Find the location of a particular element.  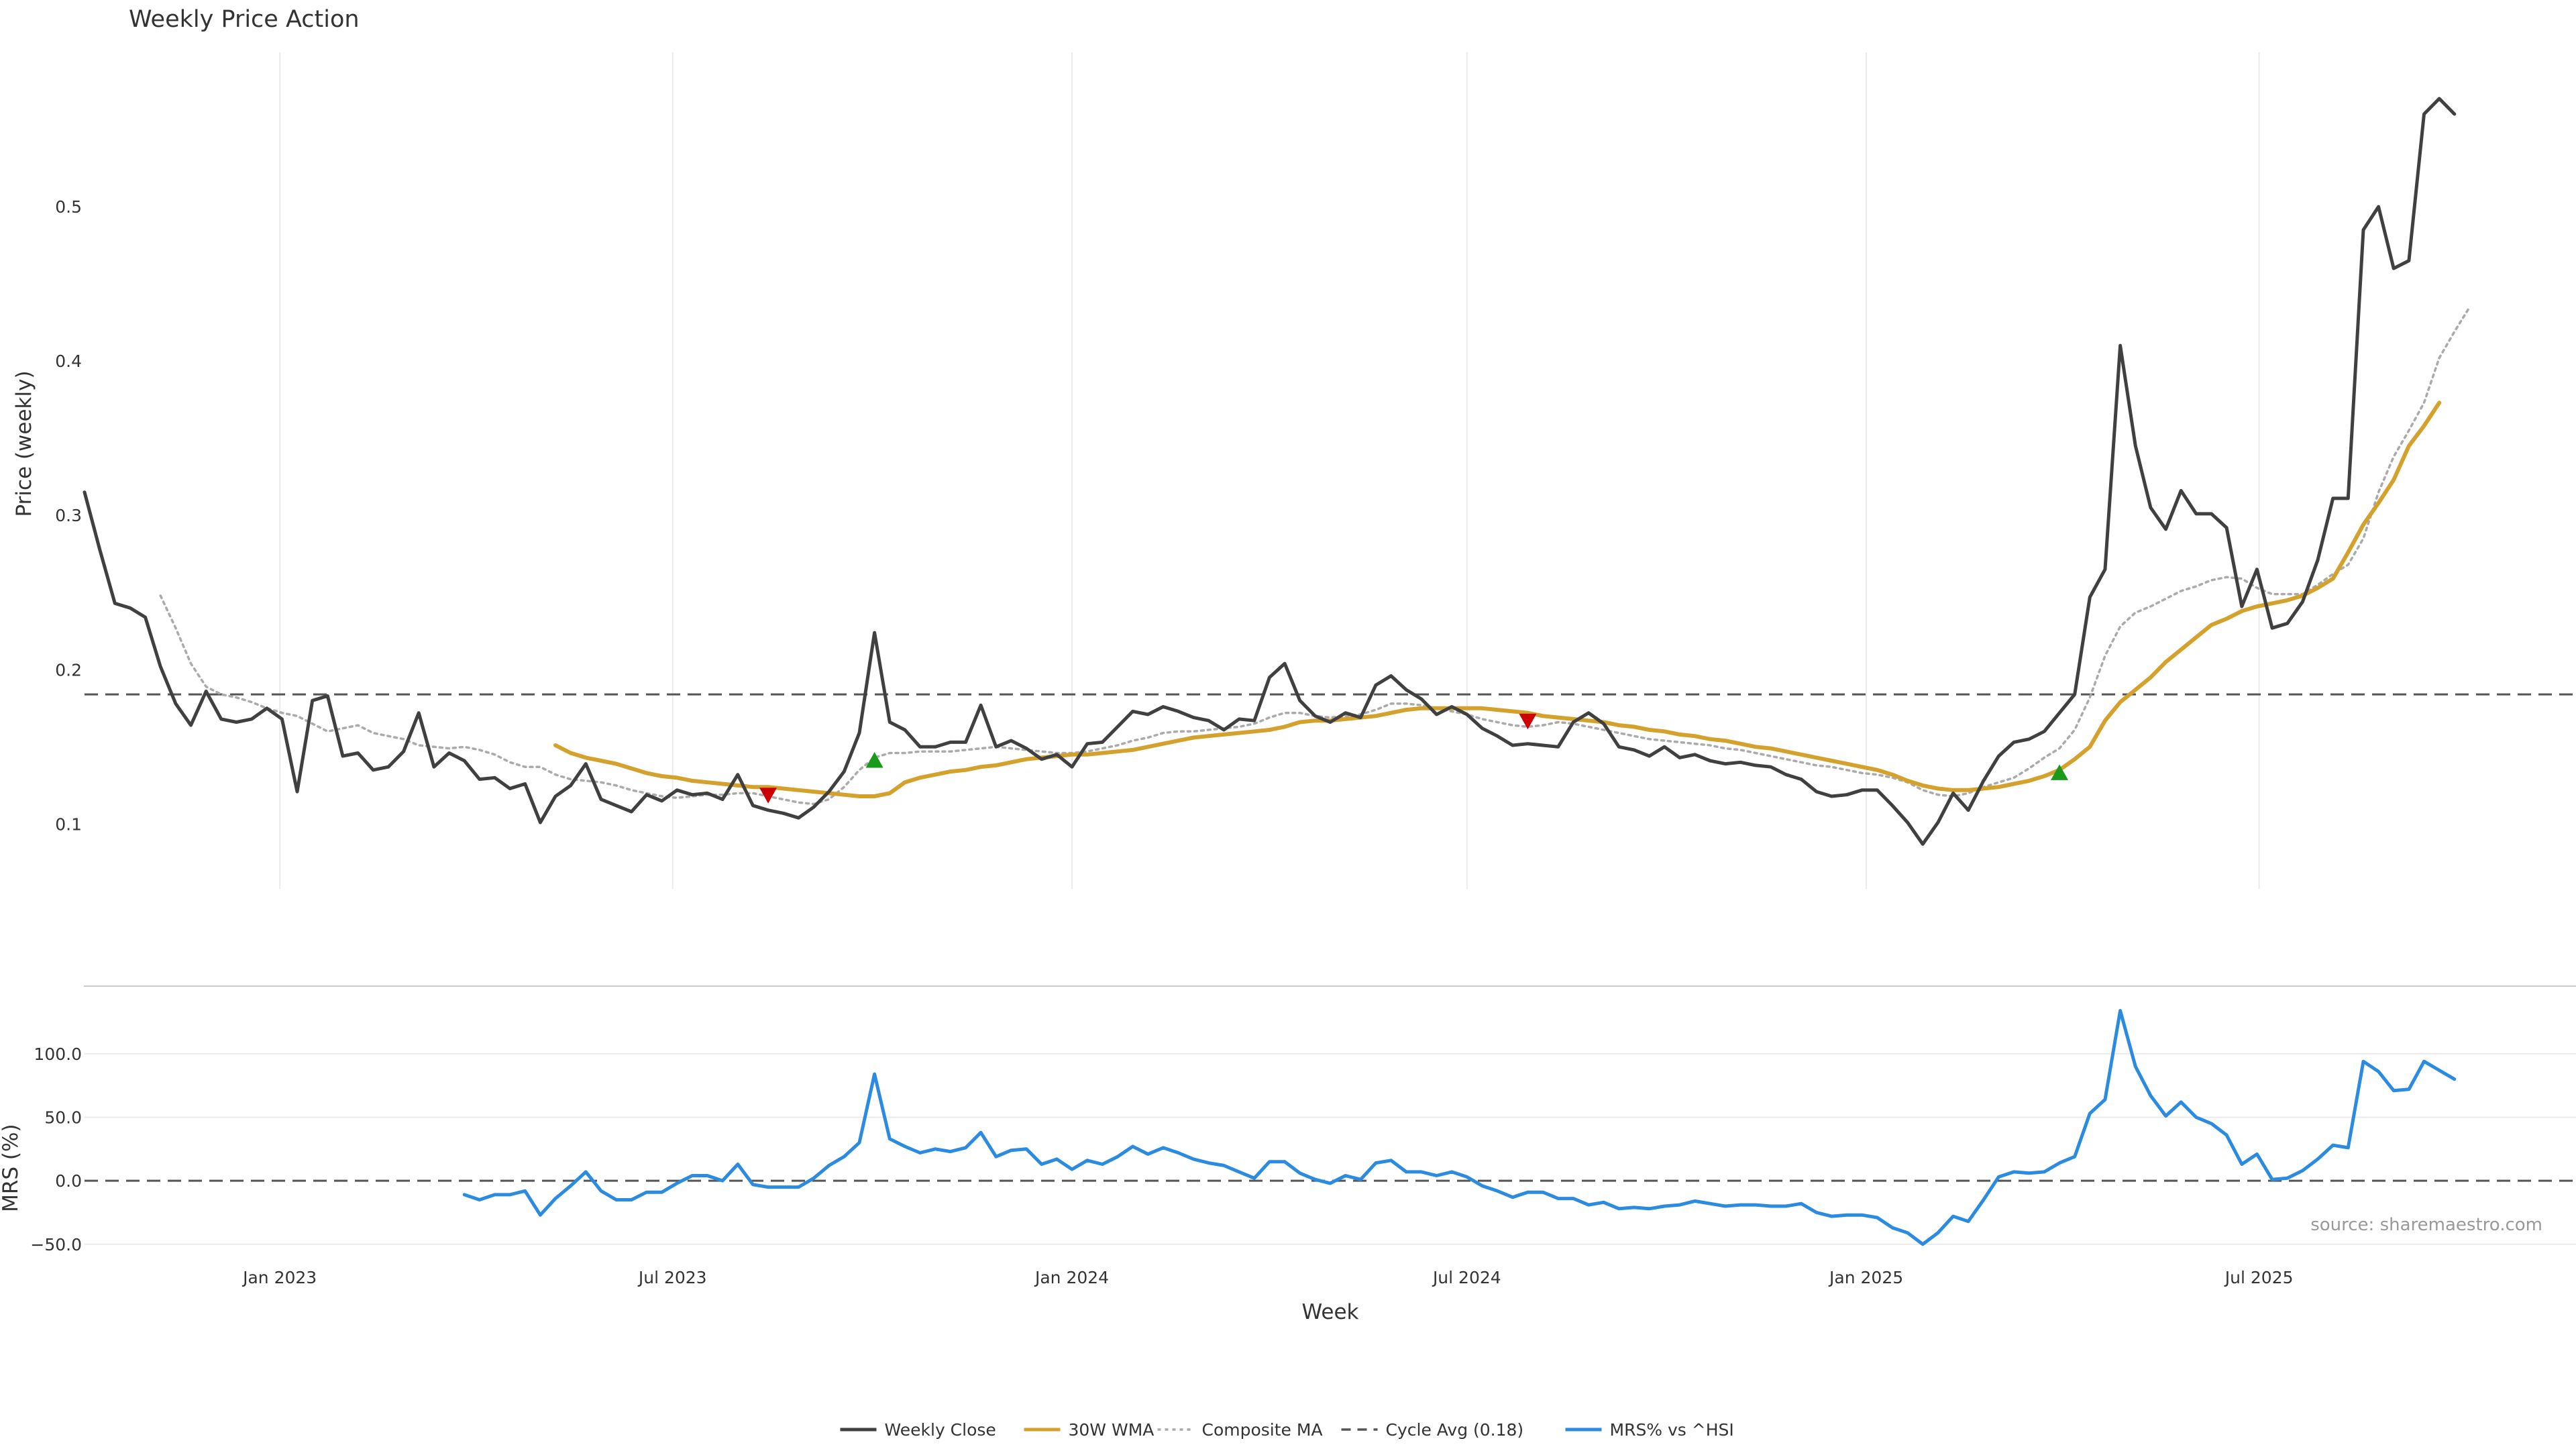

price-y-tick-label: 0.3 is located at coordinates (68, 515).